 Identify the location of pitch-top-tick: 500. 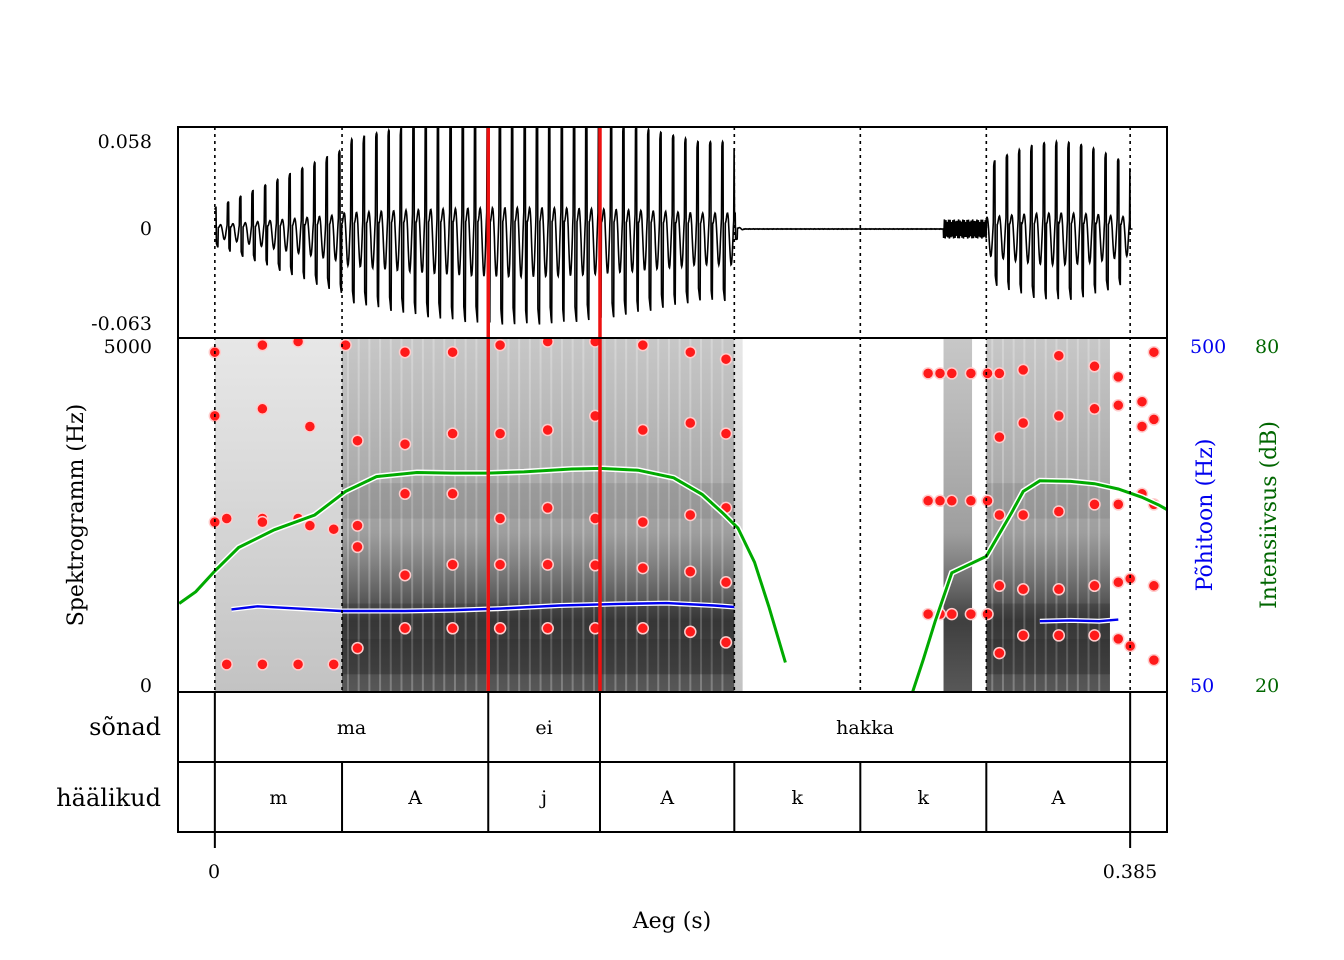
(1208, 347).